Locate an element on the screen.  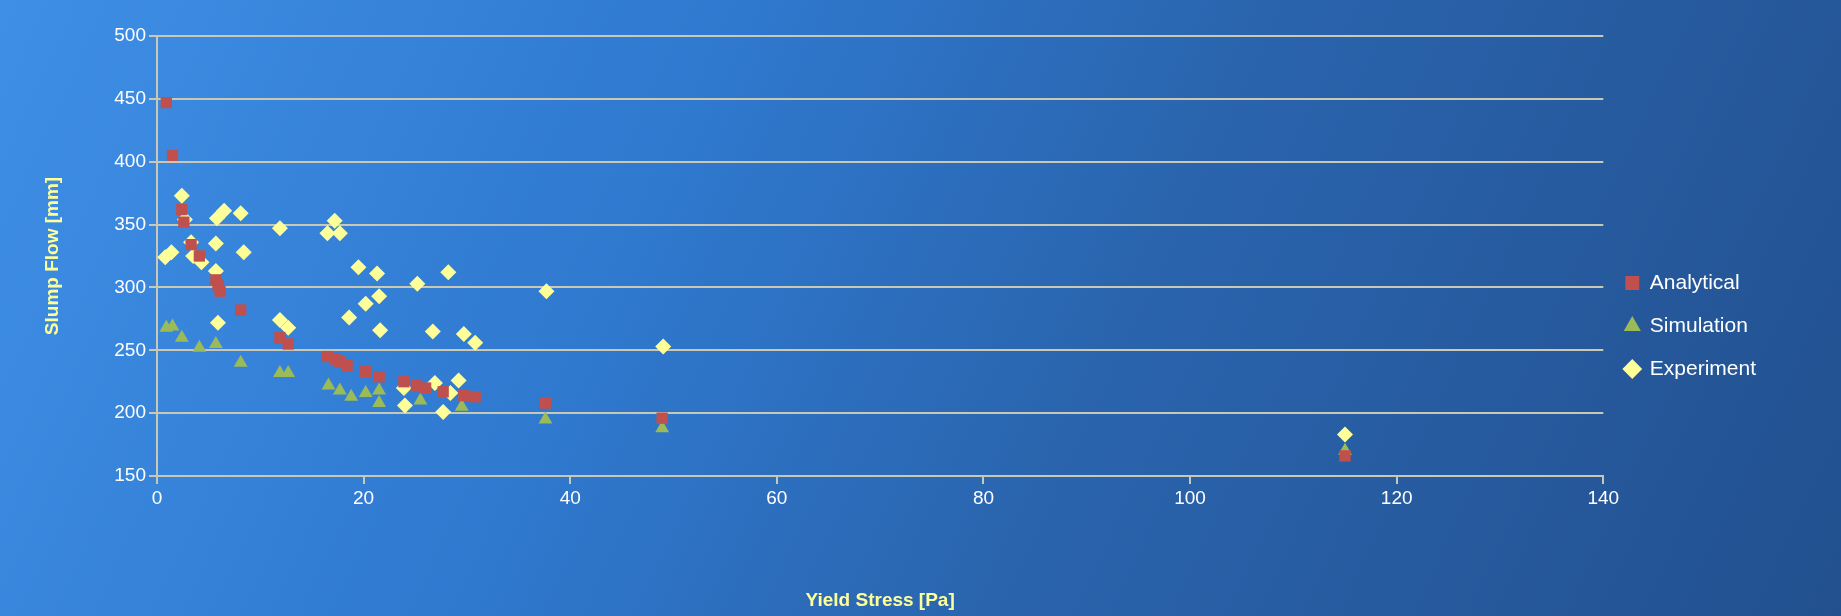
legend-label: Experiment is located at coordinates (1703, 367).